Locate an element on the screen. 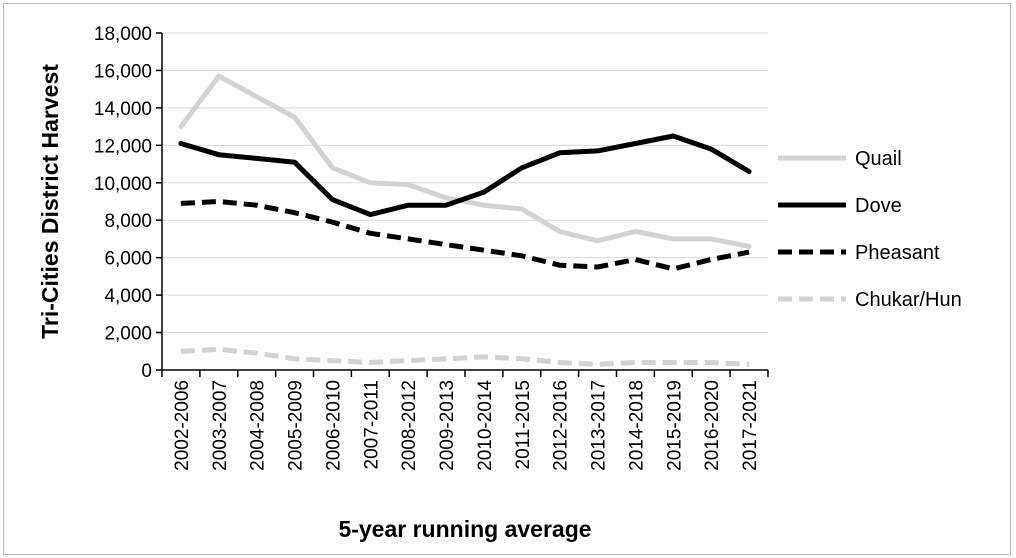 This screenshot has width=1016, height=558. x-tick-label: 2006-2010 is located at coordinates (333, 425).